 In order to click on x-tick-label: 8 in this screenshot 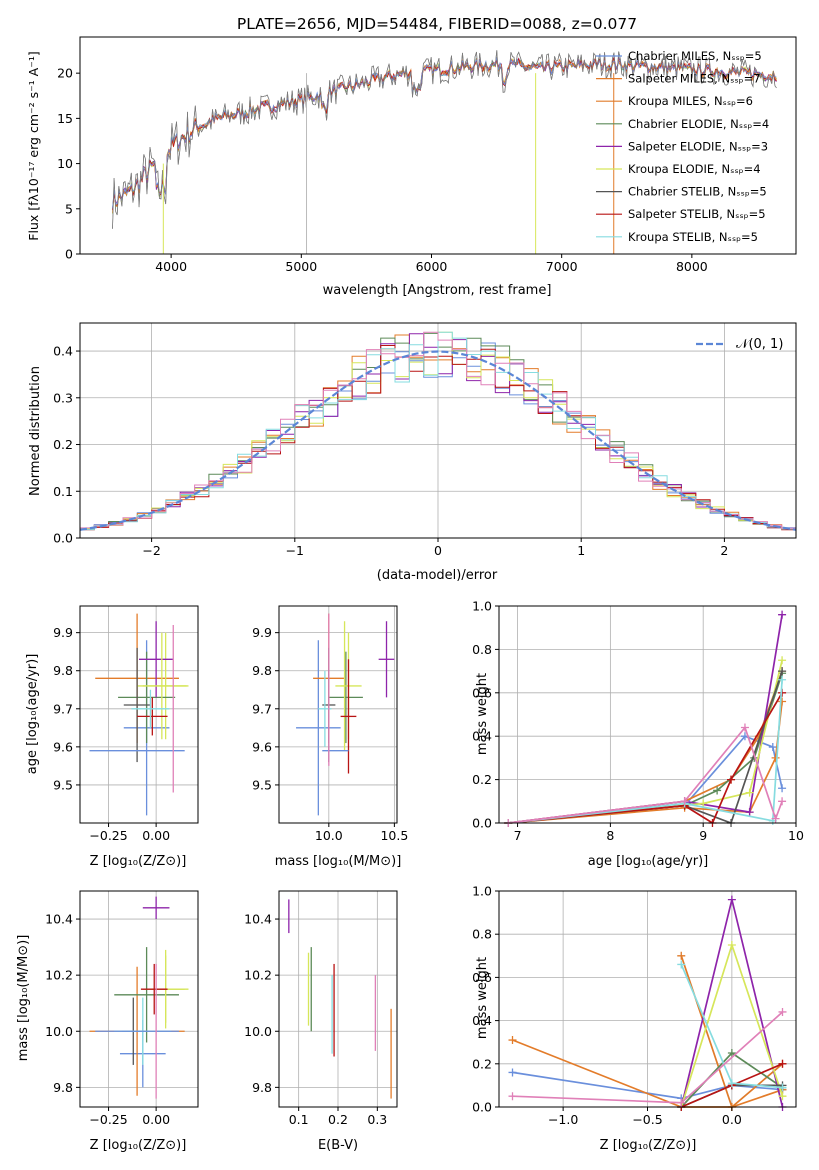, I will do `click(610, 835)`.